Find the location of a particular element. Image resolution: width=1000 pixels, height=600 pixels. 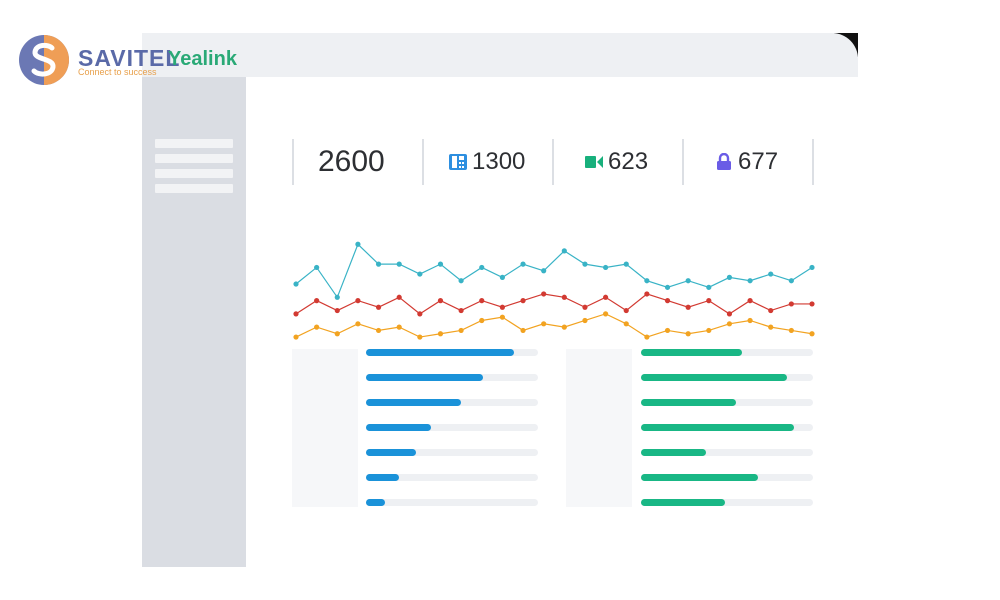

top-bar is located at coordinates (500, 55).